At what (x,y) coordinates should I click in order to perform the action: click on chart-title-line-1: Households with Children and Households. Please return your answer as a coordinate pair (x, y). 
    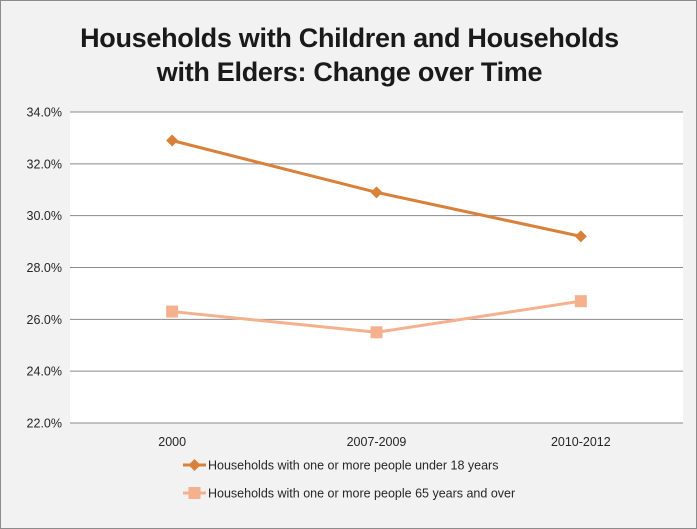
    Looking at the image, I should click on (349, 38).